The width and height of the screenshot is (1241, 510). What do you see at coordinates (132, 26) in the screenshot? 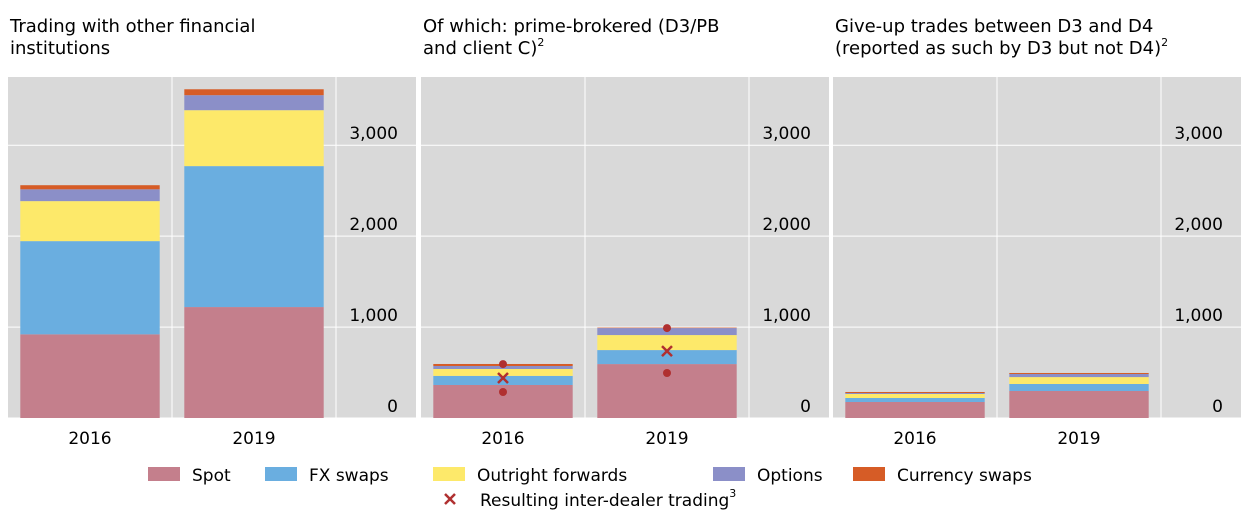
I see `chart-title: Trading with other financial` at bounding box center [132, 26].